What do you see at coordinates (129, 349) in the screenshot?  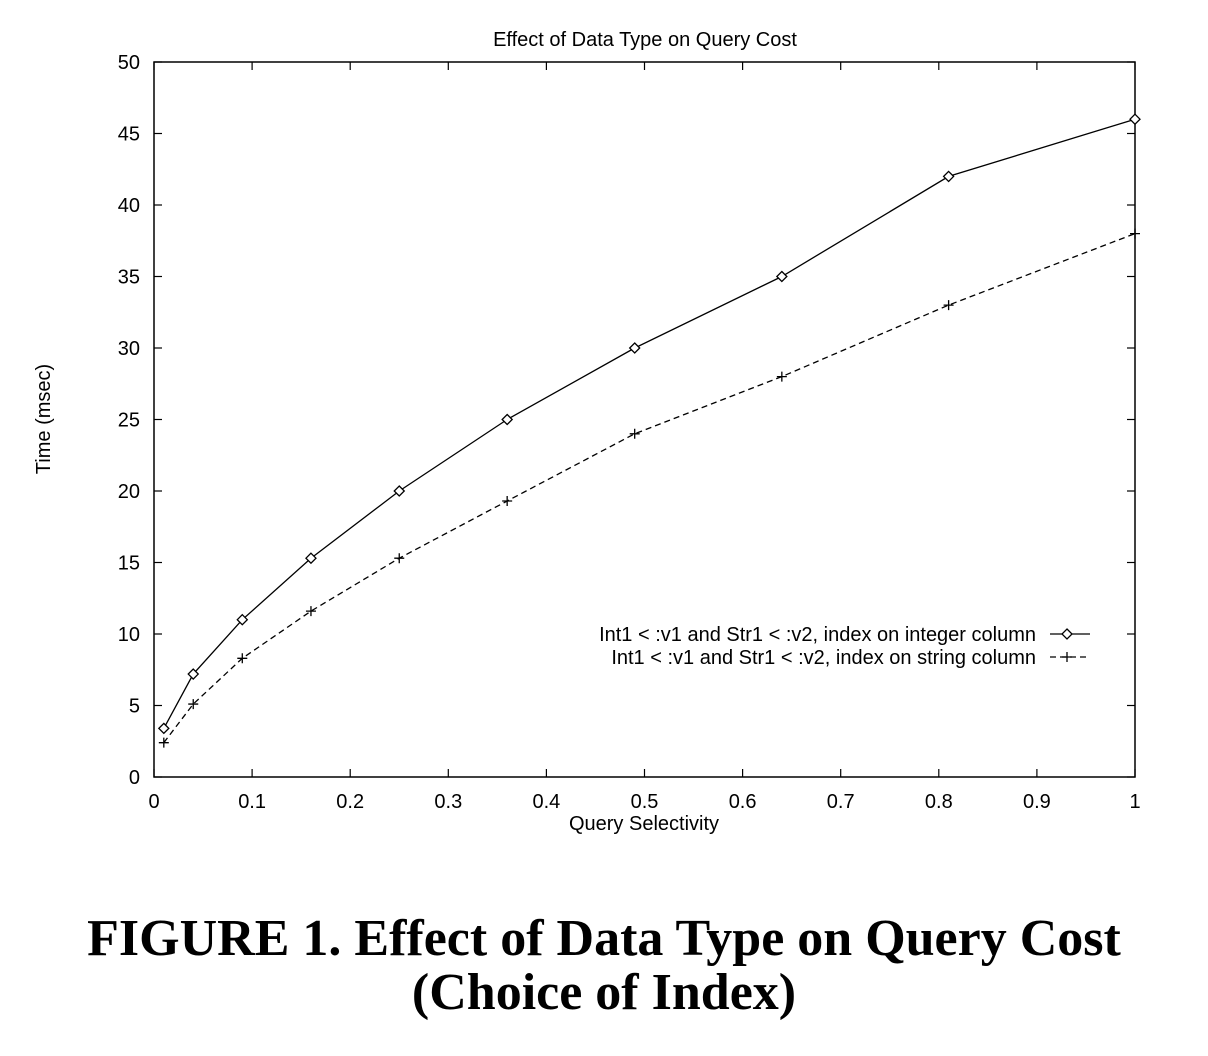 I see `y-tick-label: 30` at bounding box center [129, 349].